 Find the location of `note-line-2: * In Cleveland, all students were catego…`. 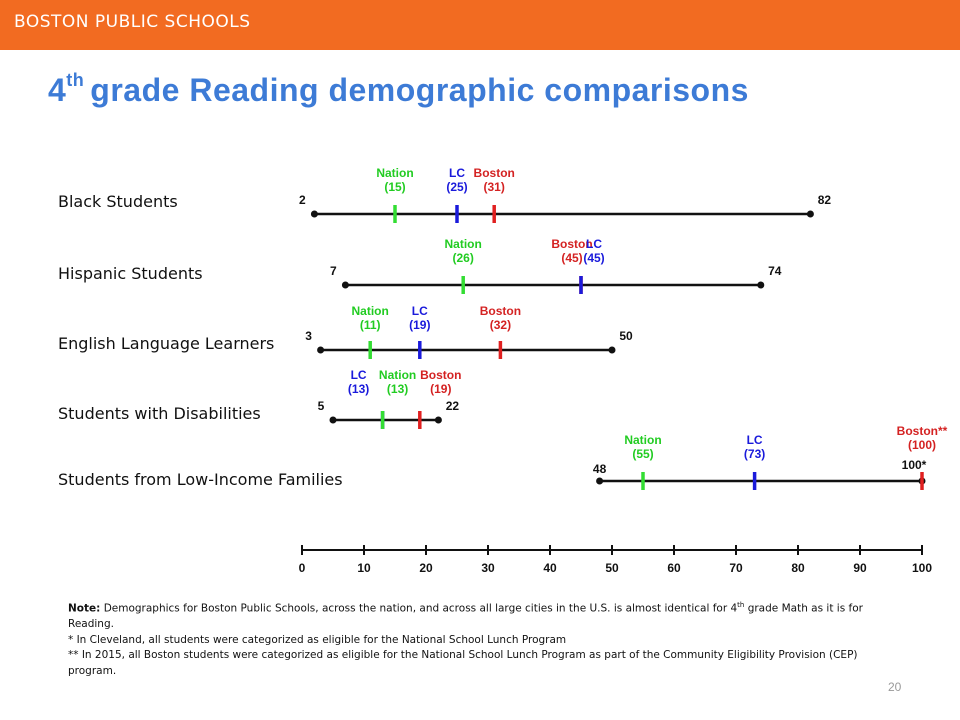

note-line-2: * In Cleveland, all students were catego… is located at coordinates (317, 639).